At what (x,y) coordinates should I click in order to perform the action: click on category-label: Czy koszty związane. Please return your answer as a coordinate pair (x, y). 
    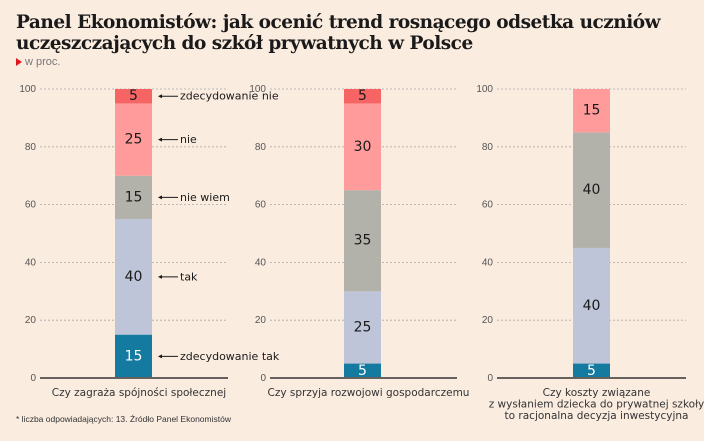
    Looking at the image, I should click on (597, 393).